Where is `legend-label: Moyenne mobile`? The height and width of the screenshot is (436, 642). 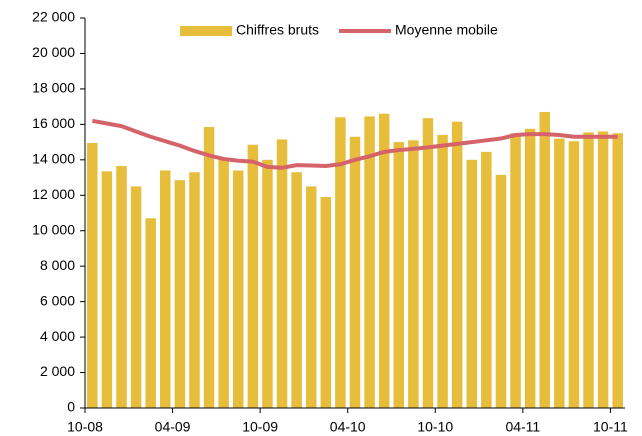 legend-label: Moyenne mobile is located at coordinates (446, 30).